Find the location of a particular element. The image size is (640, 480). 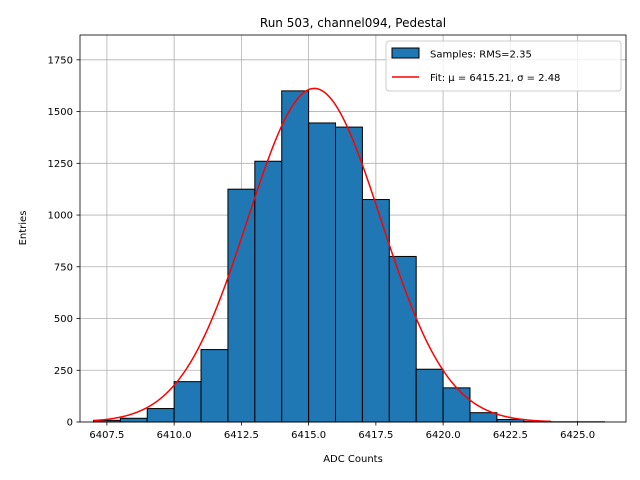

y-axis-label: Entries is located at coordinates (23, 228).